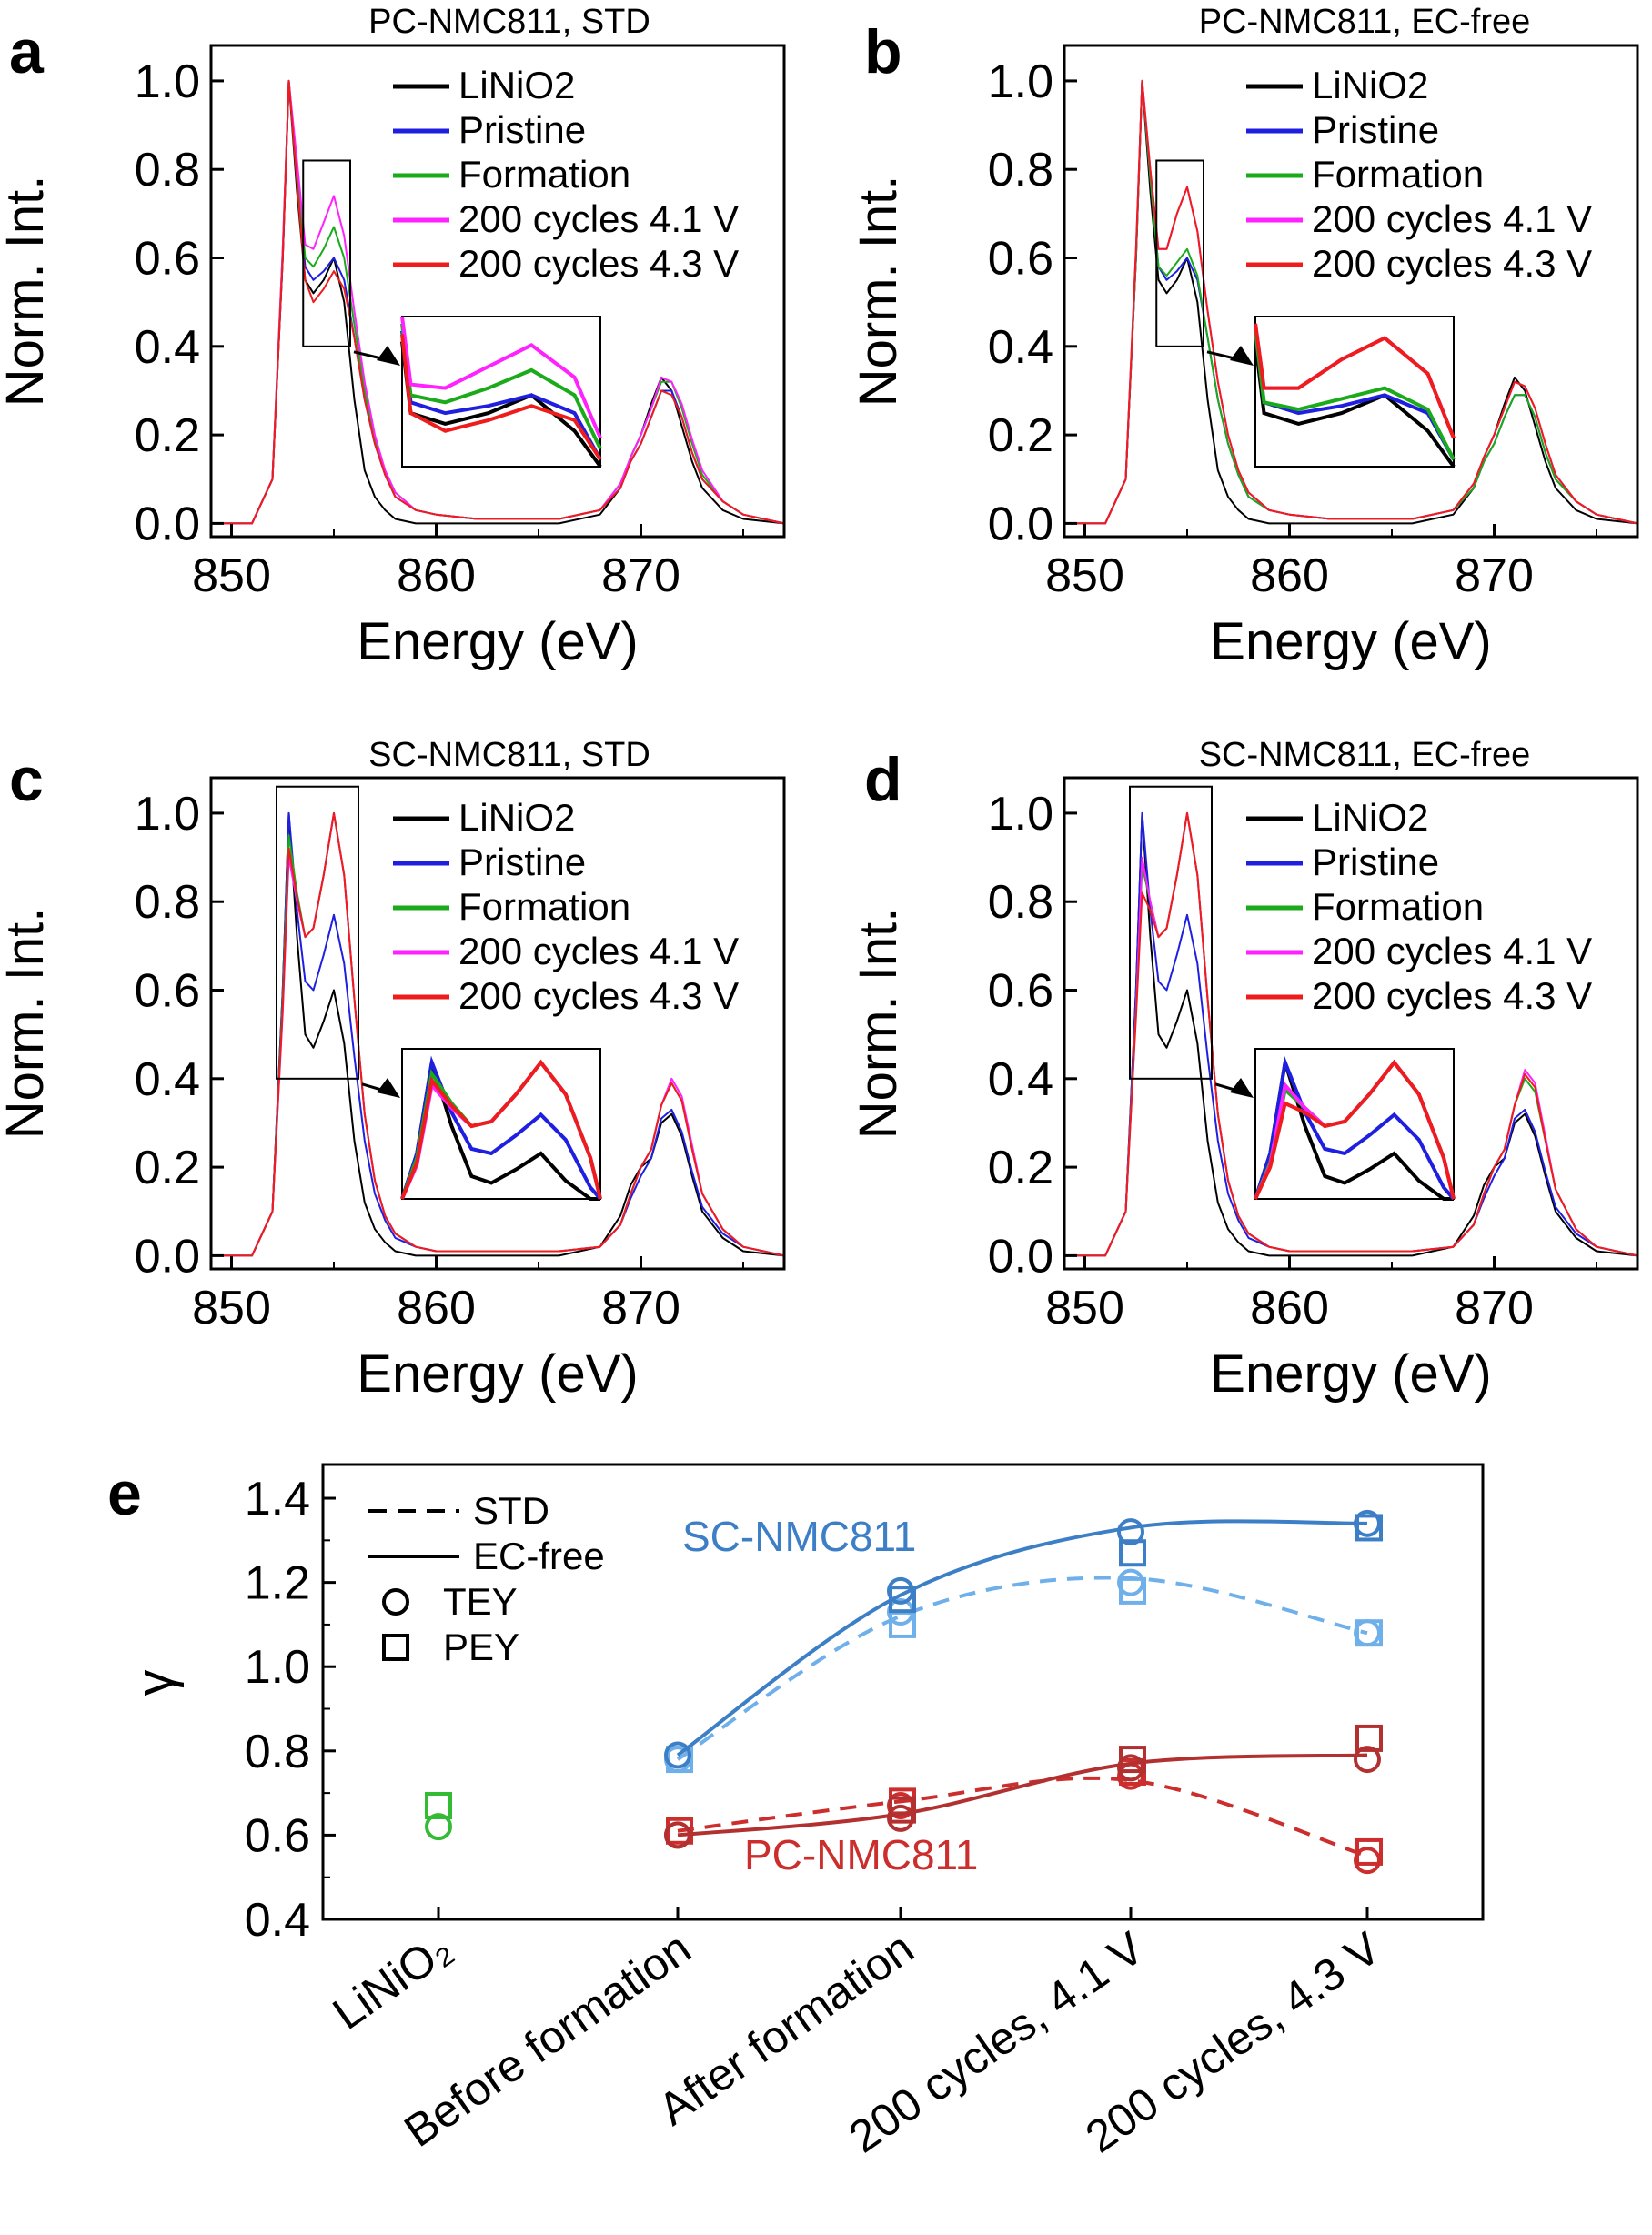 The height and width of the screenshot is (2235, 1652). Describe the element at coordinates (277, 1499) in the screenshot. I see `y-tick-label: 1.4` at that location.